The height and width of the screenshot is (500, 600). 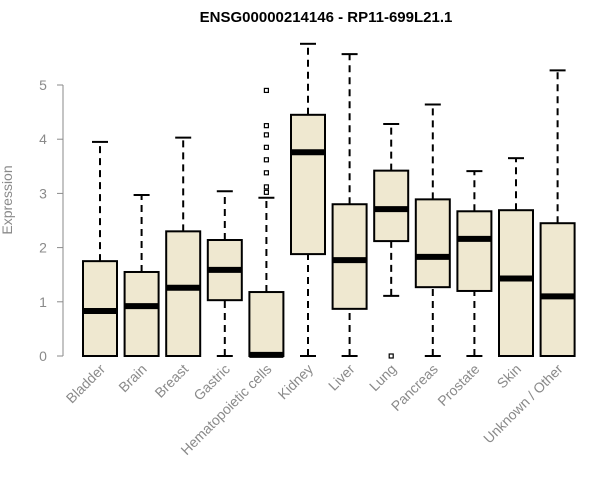 I want to click on x-tick-label: Breast, so click(x=171, y=381).